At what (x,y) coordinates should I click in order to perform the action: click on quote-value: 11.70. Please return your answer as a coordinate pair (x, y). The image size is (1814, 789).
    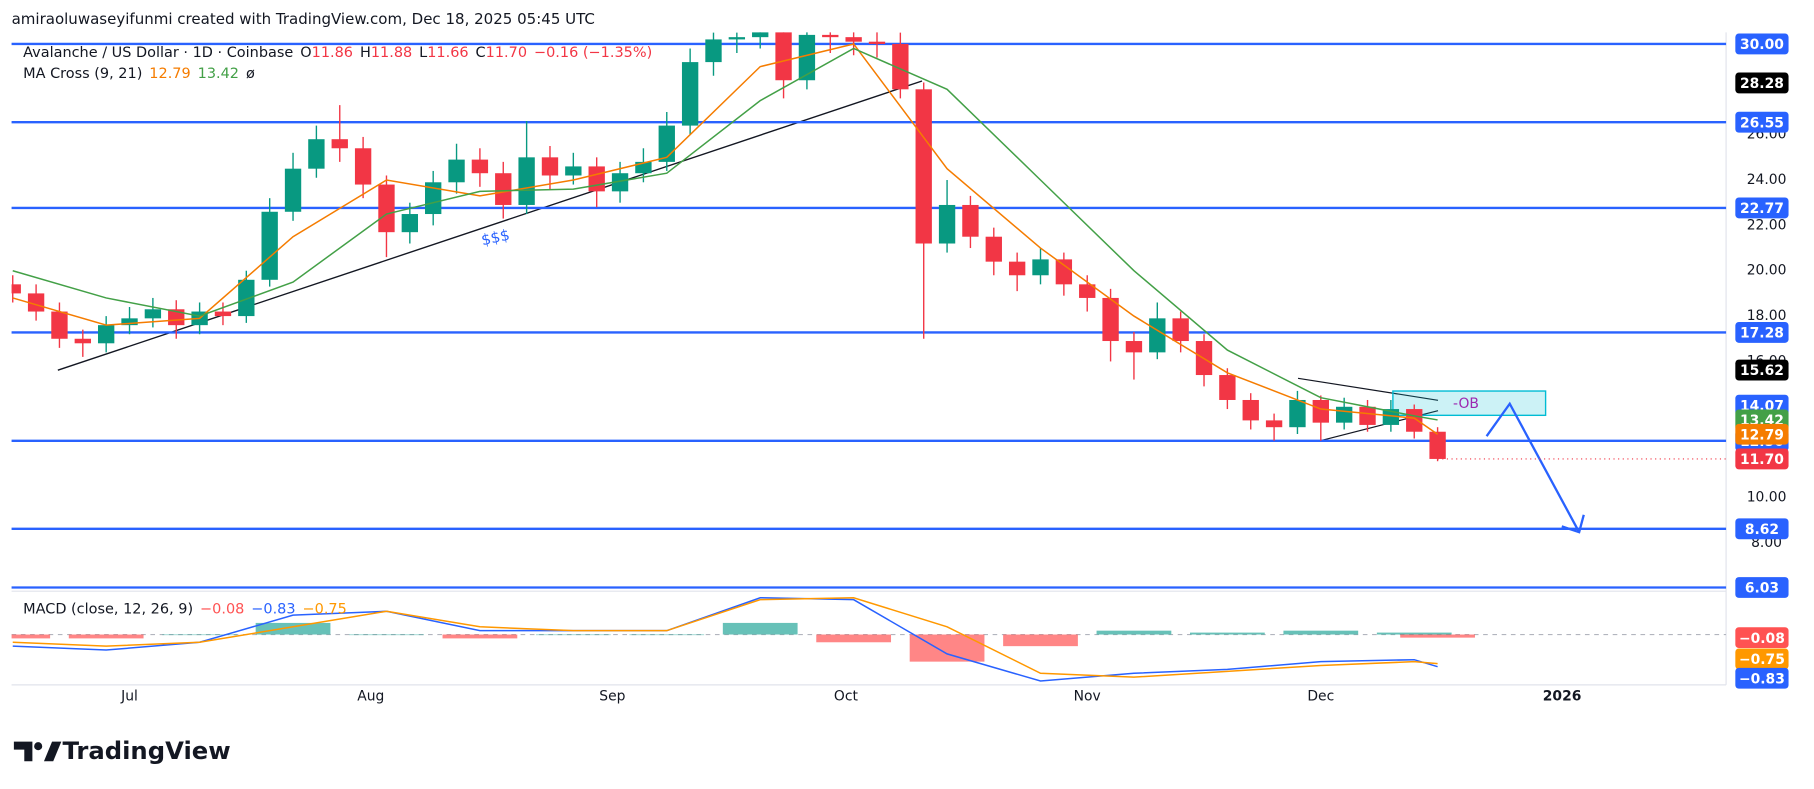
    Looking at the image, I should click on (506, 53).